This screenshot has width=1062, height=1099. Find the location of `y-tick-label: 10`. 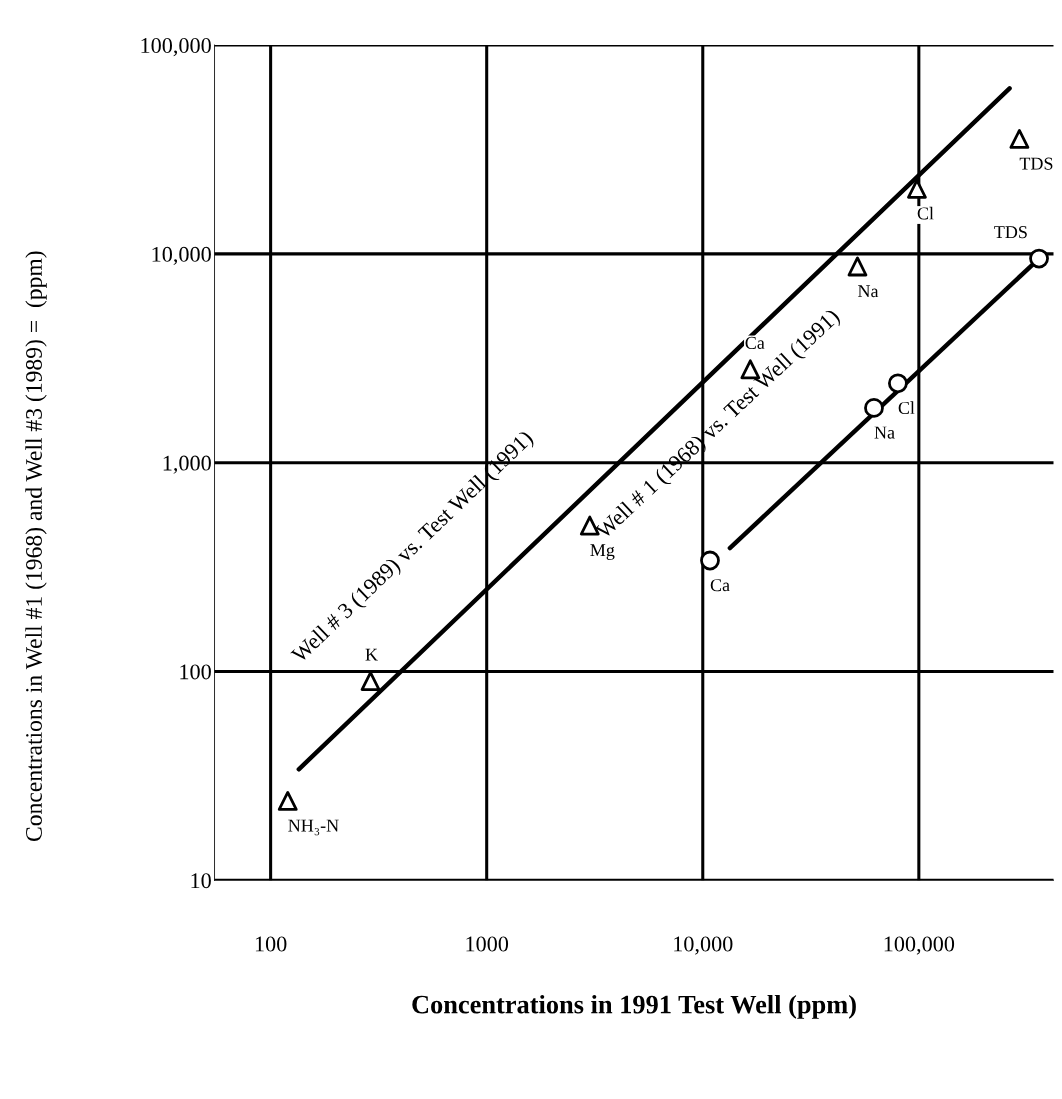

y-tick-label: 10 is located at coordinates (201, 881).